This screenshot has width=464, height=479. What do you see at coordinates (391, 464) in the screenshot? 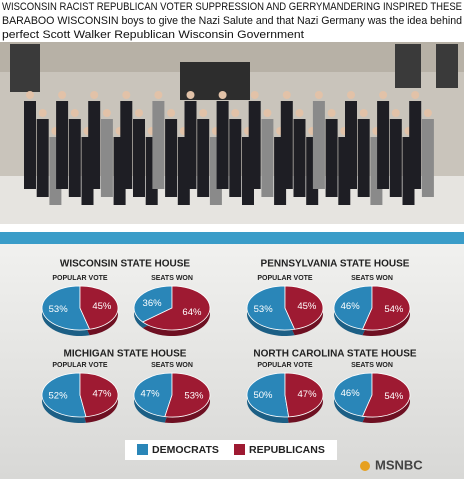
I see `logo: MSNBC` at bounding box center [391, 464].